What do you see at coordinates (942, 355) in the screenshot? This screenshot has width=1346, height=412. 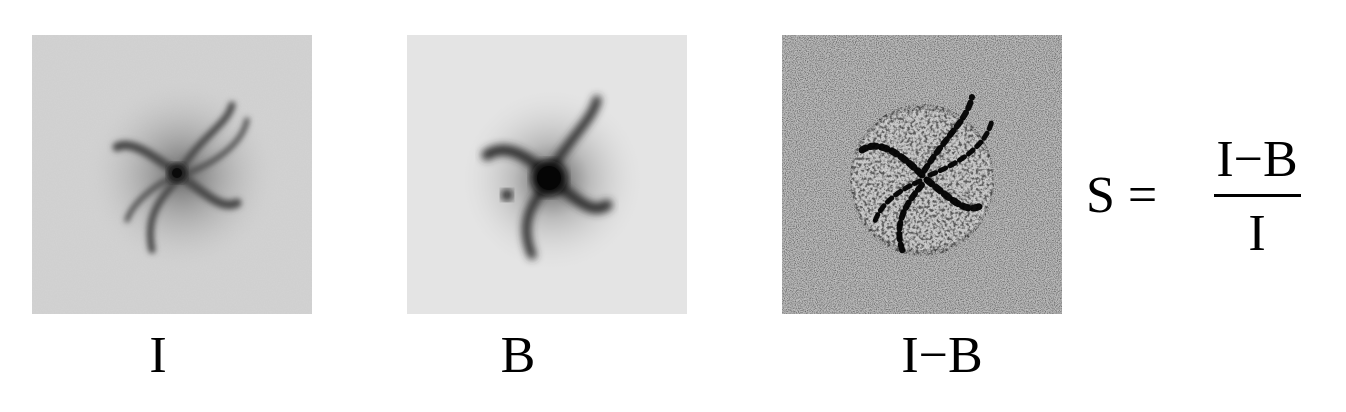 I see `caption-i-minus-b: I−B` at bounding box center [942, 355].